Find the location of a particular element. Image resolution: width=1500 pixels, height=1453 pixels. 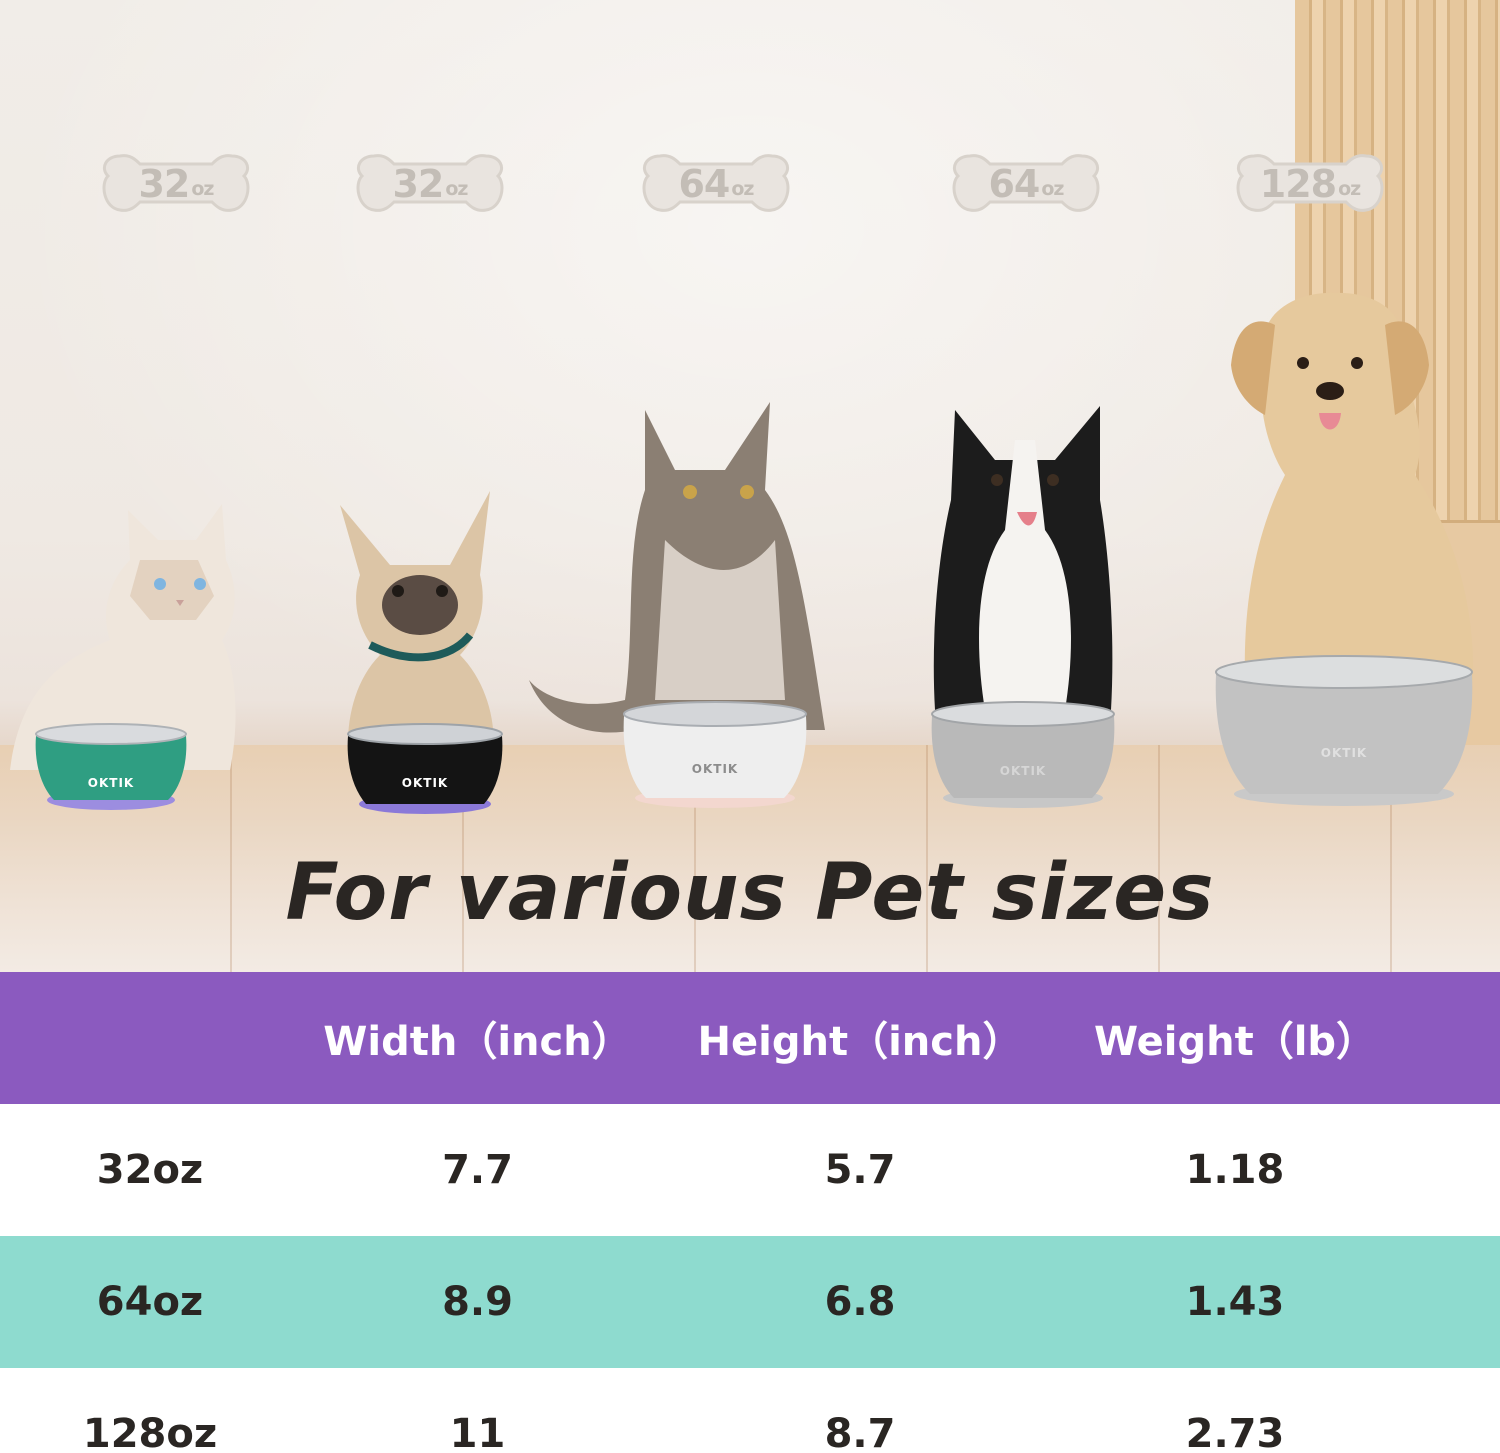

bone-value: 128 is located at coordinates (1298, 184).